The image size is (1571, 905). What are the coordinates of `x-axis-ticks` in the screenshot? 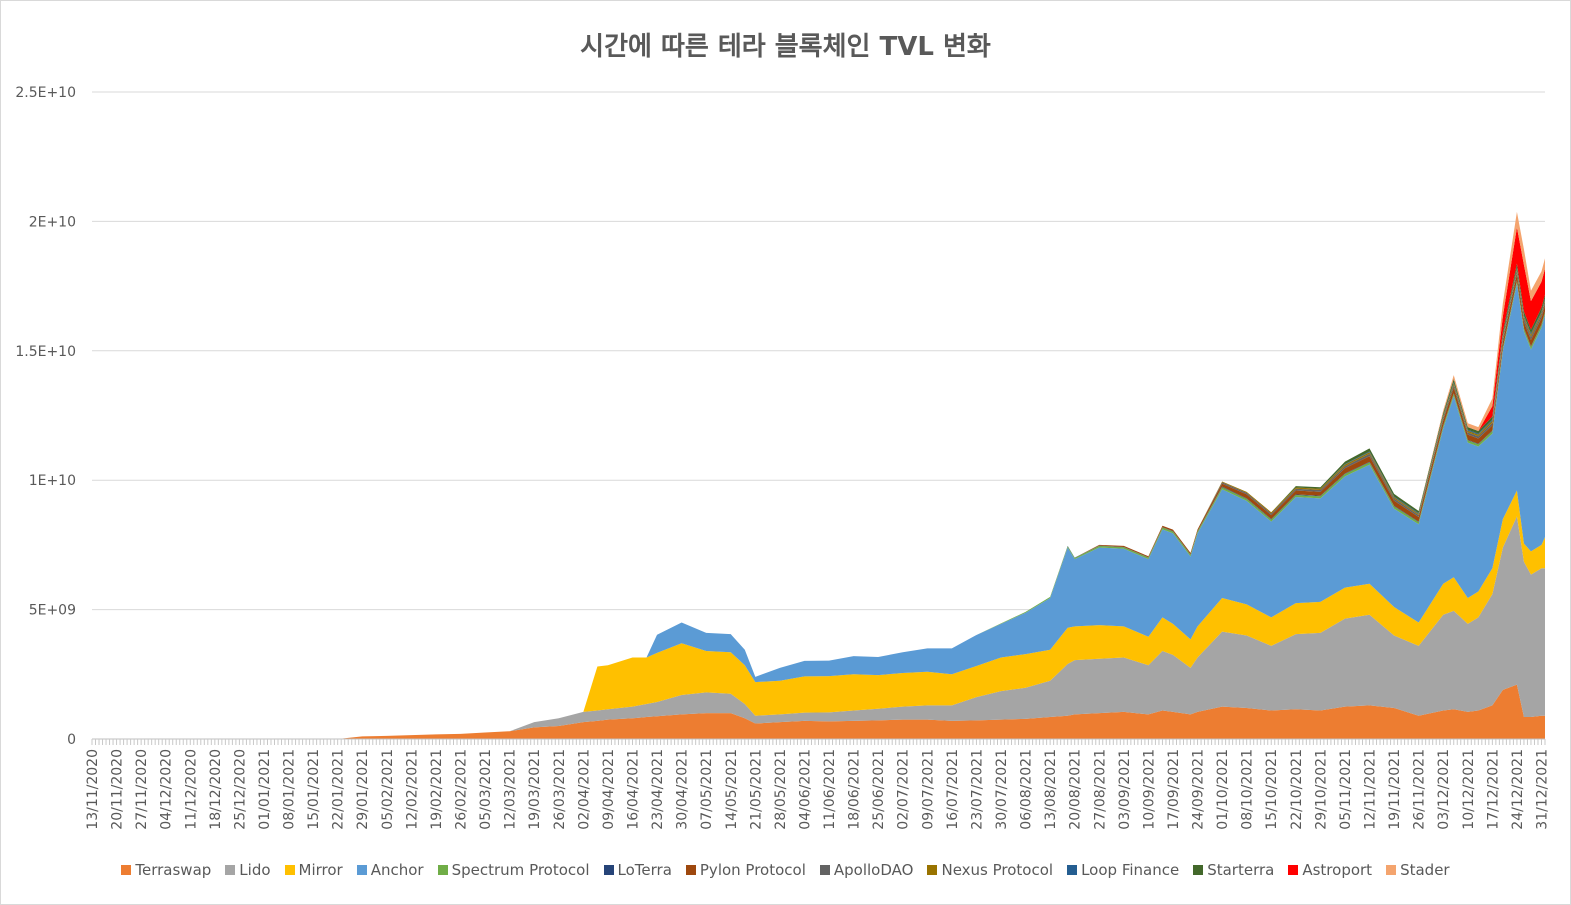 It's located at (818, 742).